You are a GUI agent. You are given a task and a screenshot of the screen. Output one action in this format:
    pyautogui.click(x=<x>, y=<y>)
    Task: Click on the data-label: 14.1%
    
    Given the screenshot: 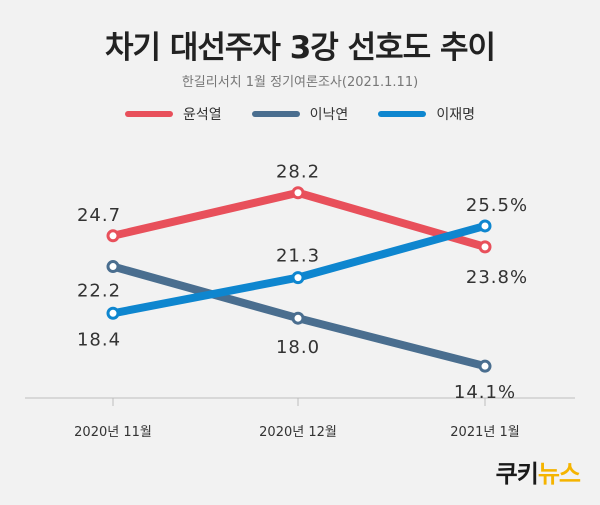 What is the action you would take?
    pyautogui.click(x=485, y=392)
    